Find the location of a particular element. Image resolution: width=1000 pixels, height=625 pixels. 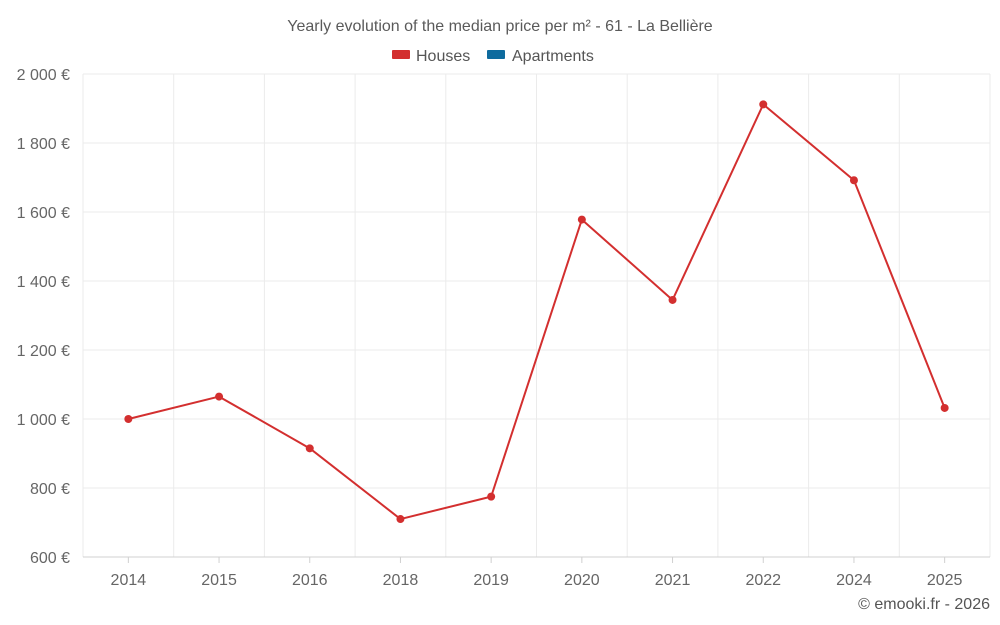

x-tick-label: 2021 is located at coordinates (673, 580).